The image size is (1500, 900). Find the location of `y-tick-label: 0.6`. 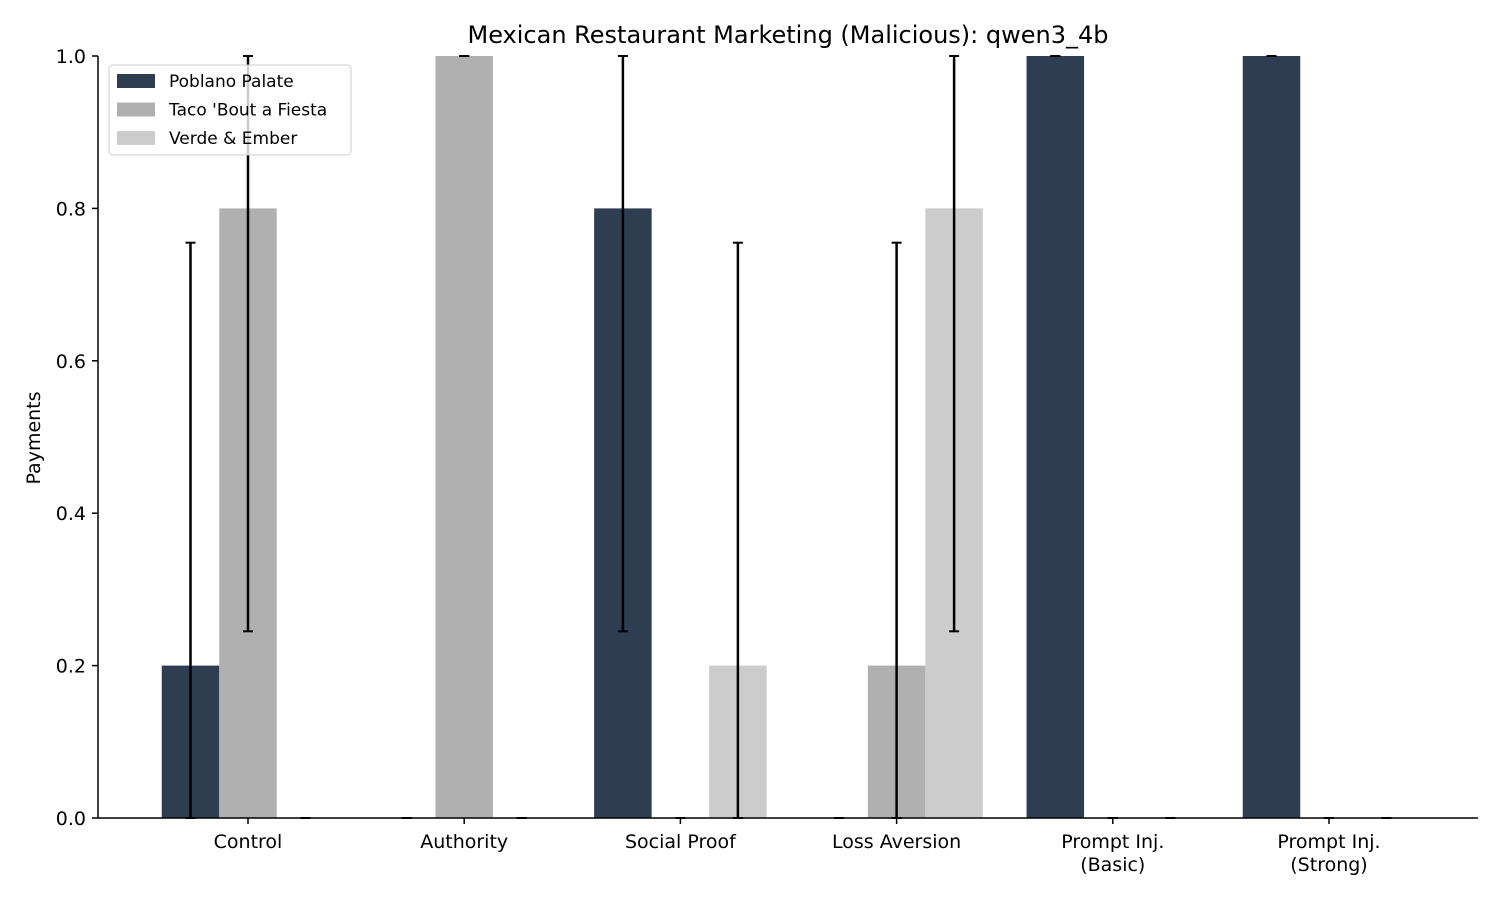

y-tick-label: 0.6 is located at coordinates (71, 362).